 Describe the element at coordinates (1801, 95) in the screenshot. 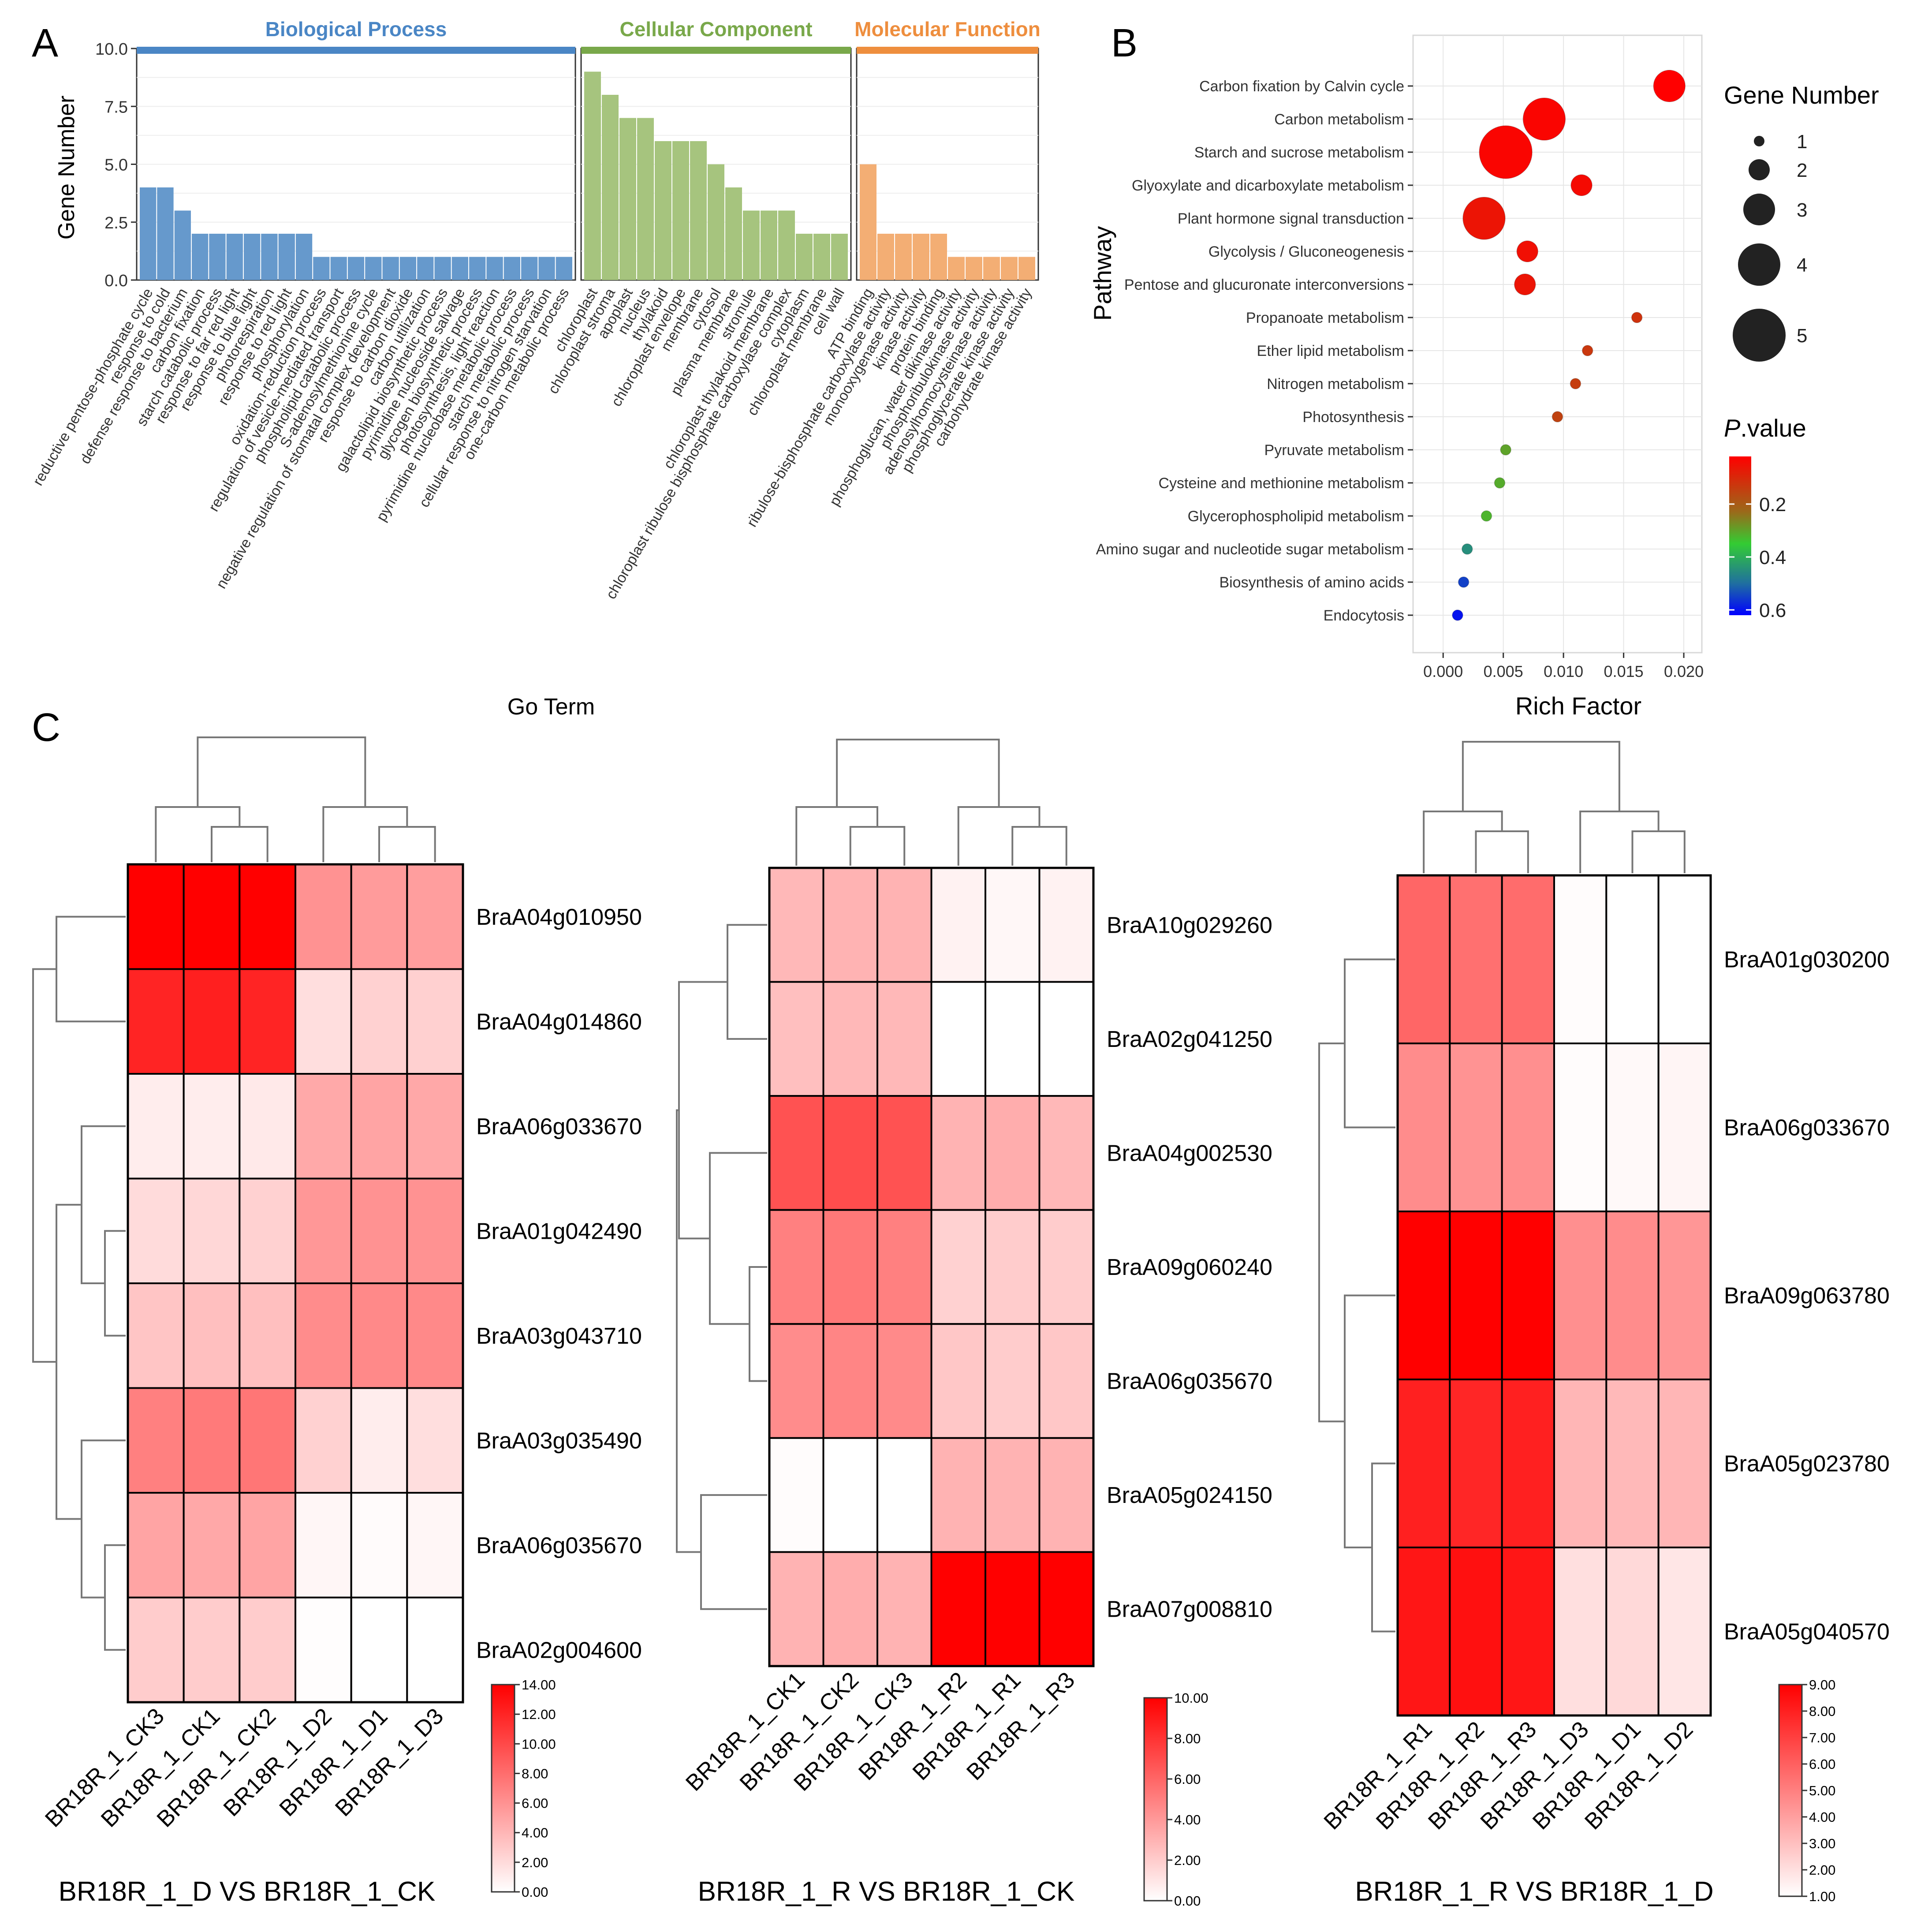

I see `kegg-size-legend-title: Gene Number` at that location.